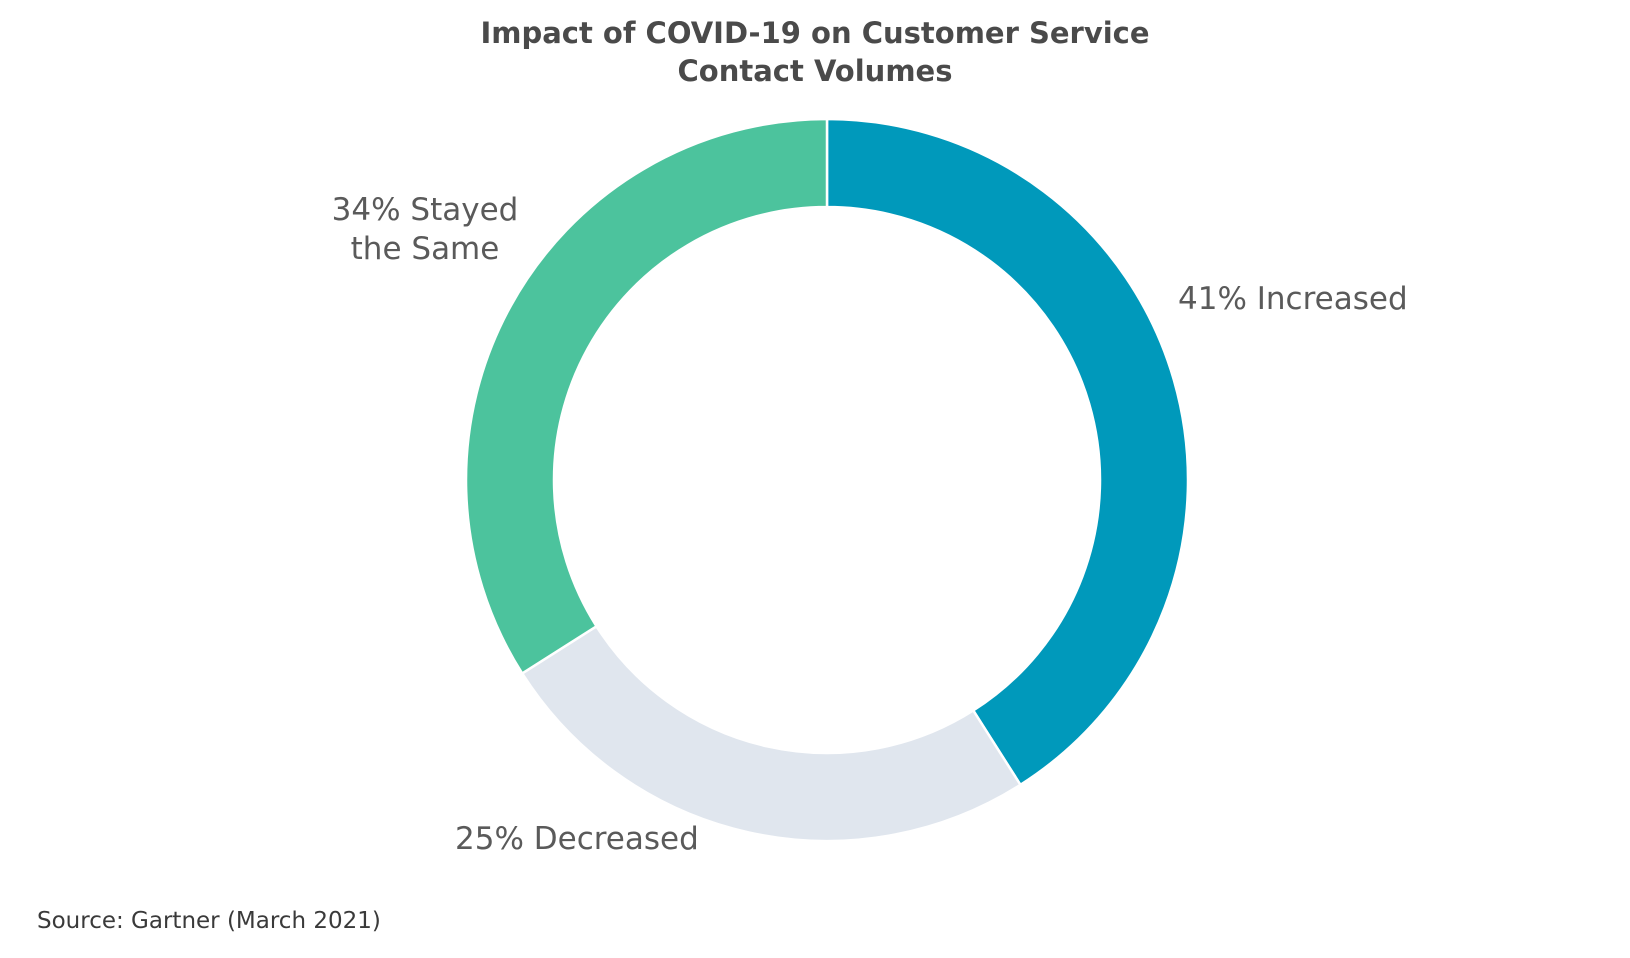 The width and height of the screenshot is (1630, 958). What do you see at coordinates (425, 230) in the screenshot?
I see `label-stayed-same: 34% Stayed the Same` at bounding box center [425, 230].